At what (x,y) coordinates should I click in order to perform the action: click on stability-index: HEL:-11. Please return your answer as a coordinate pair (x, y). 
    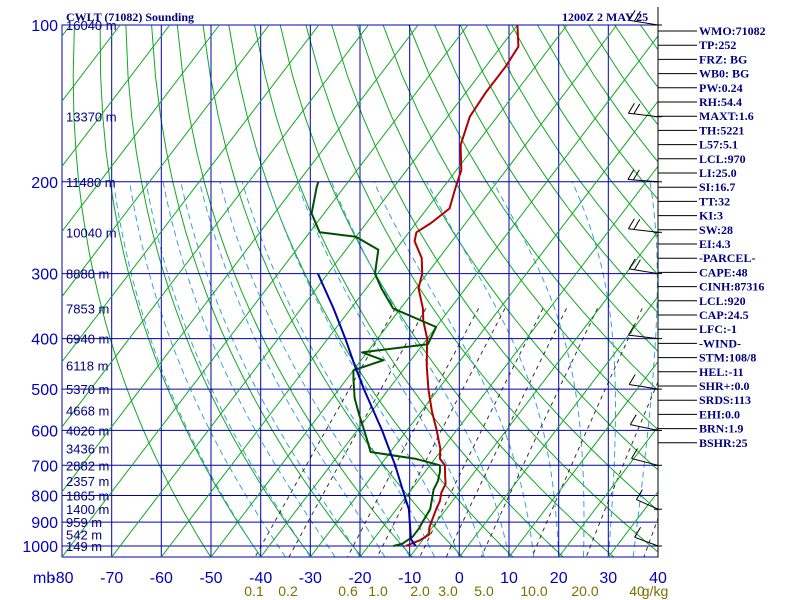
    Looking at the image, I should click on (721, 372).